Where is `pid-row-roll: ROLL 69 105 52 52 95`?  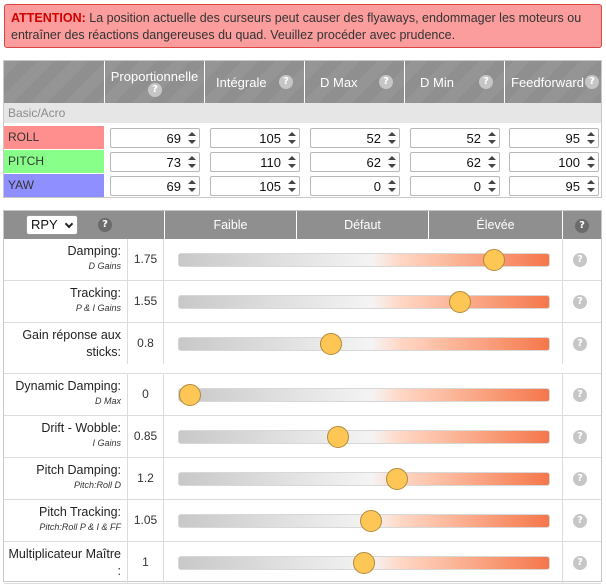 pid-row-roll: ROLL 69 105 52 52 95 is located at coordinates (302, 137).